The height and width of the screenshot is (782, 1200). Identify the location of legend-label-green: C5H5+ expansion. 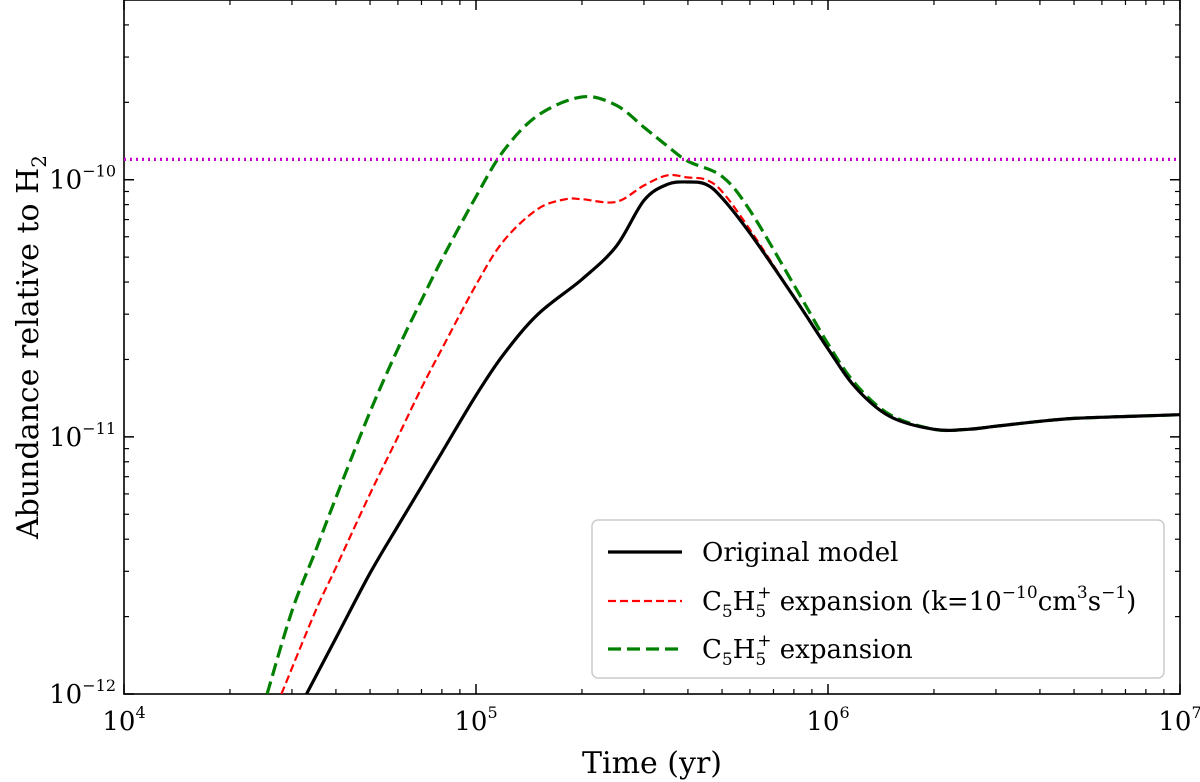
(807, 650).